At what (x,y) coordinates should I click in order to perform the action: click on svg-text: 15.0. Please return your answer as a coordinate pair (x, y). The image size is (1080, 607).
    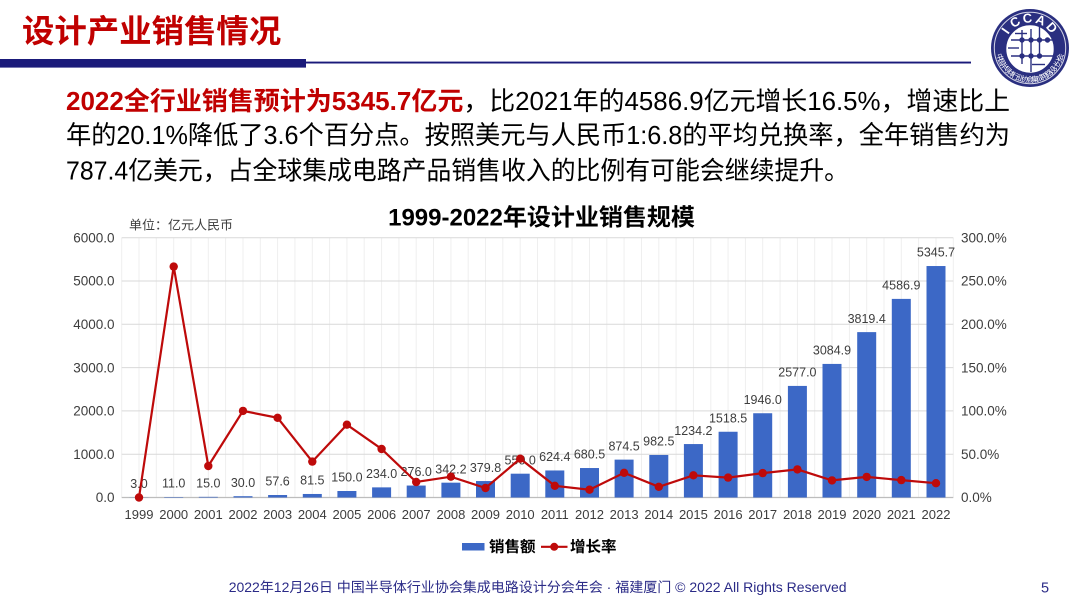
    Looking at the image, I should click on (208, 484).